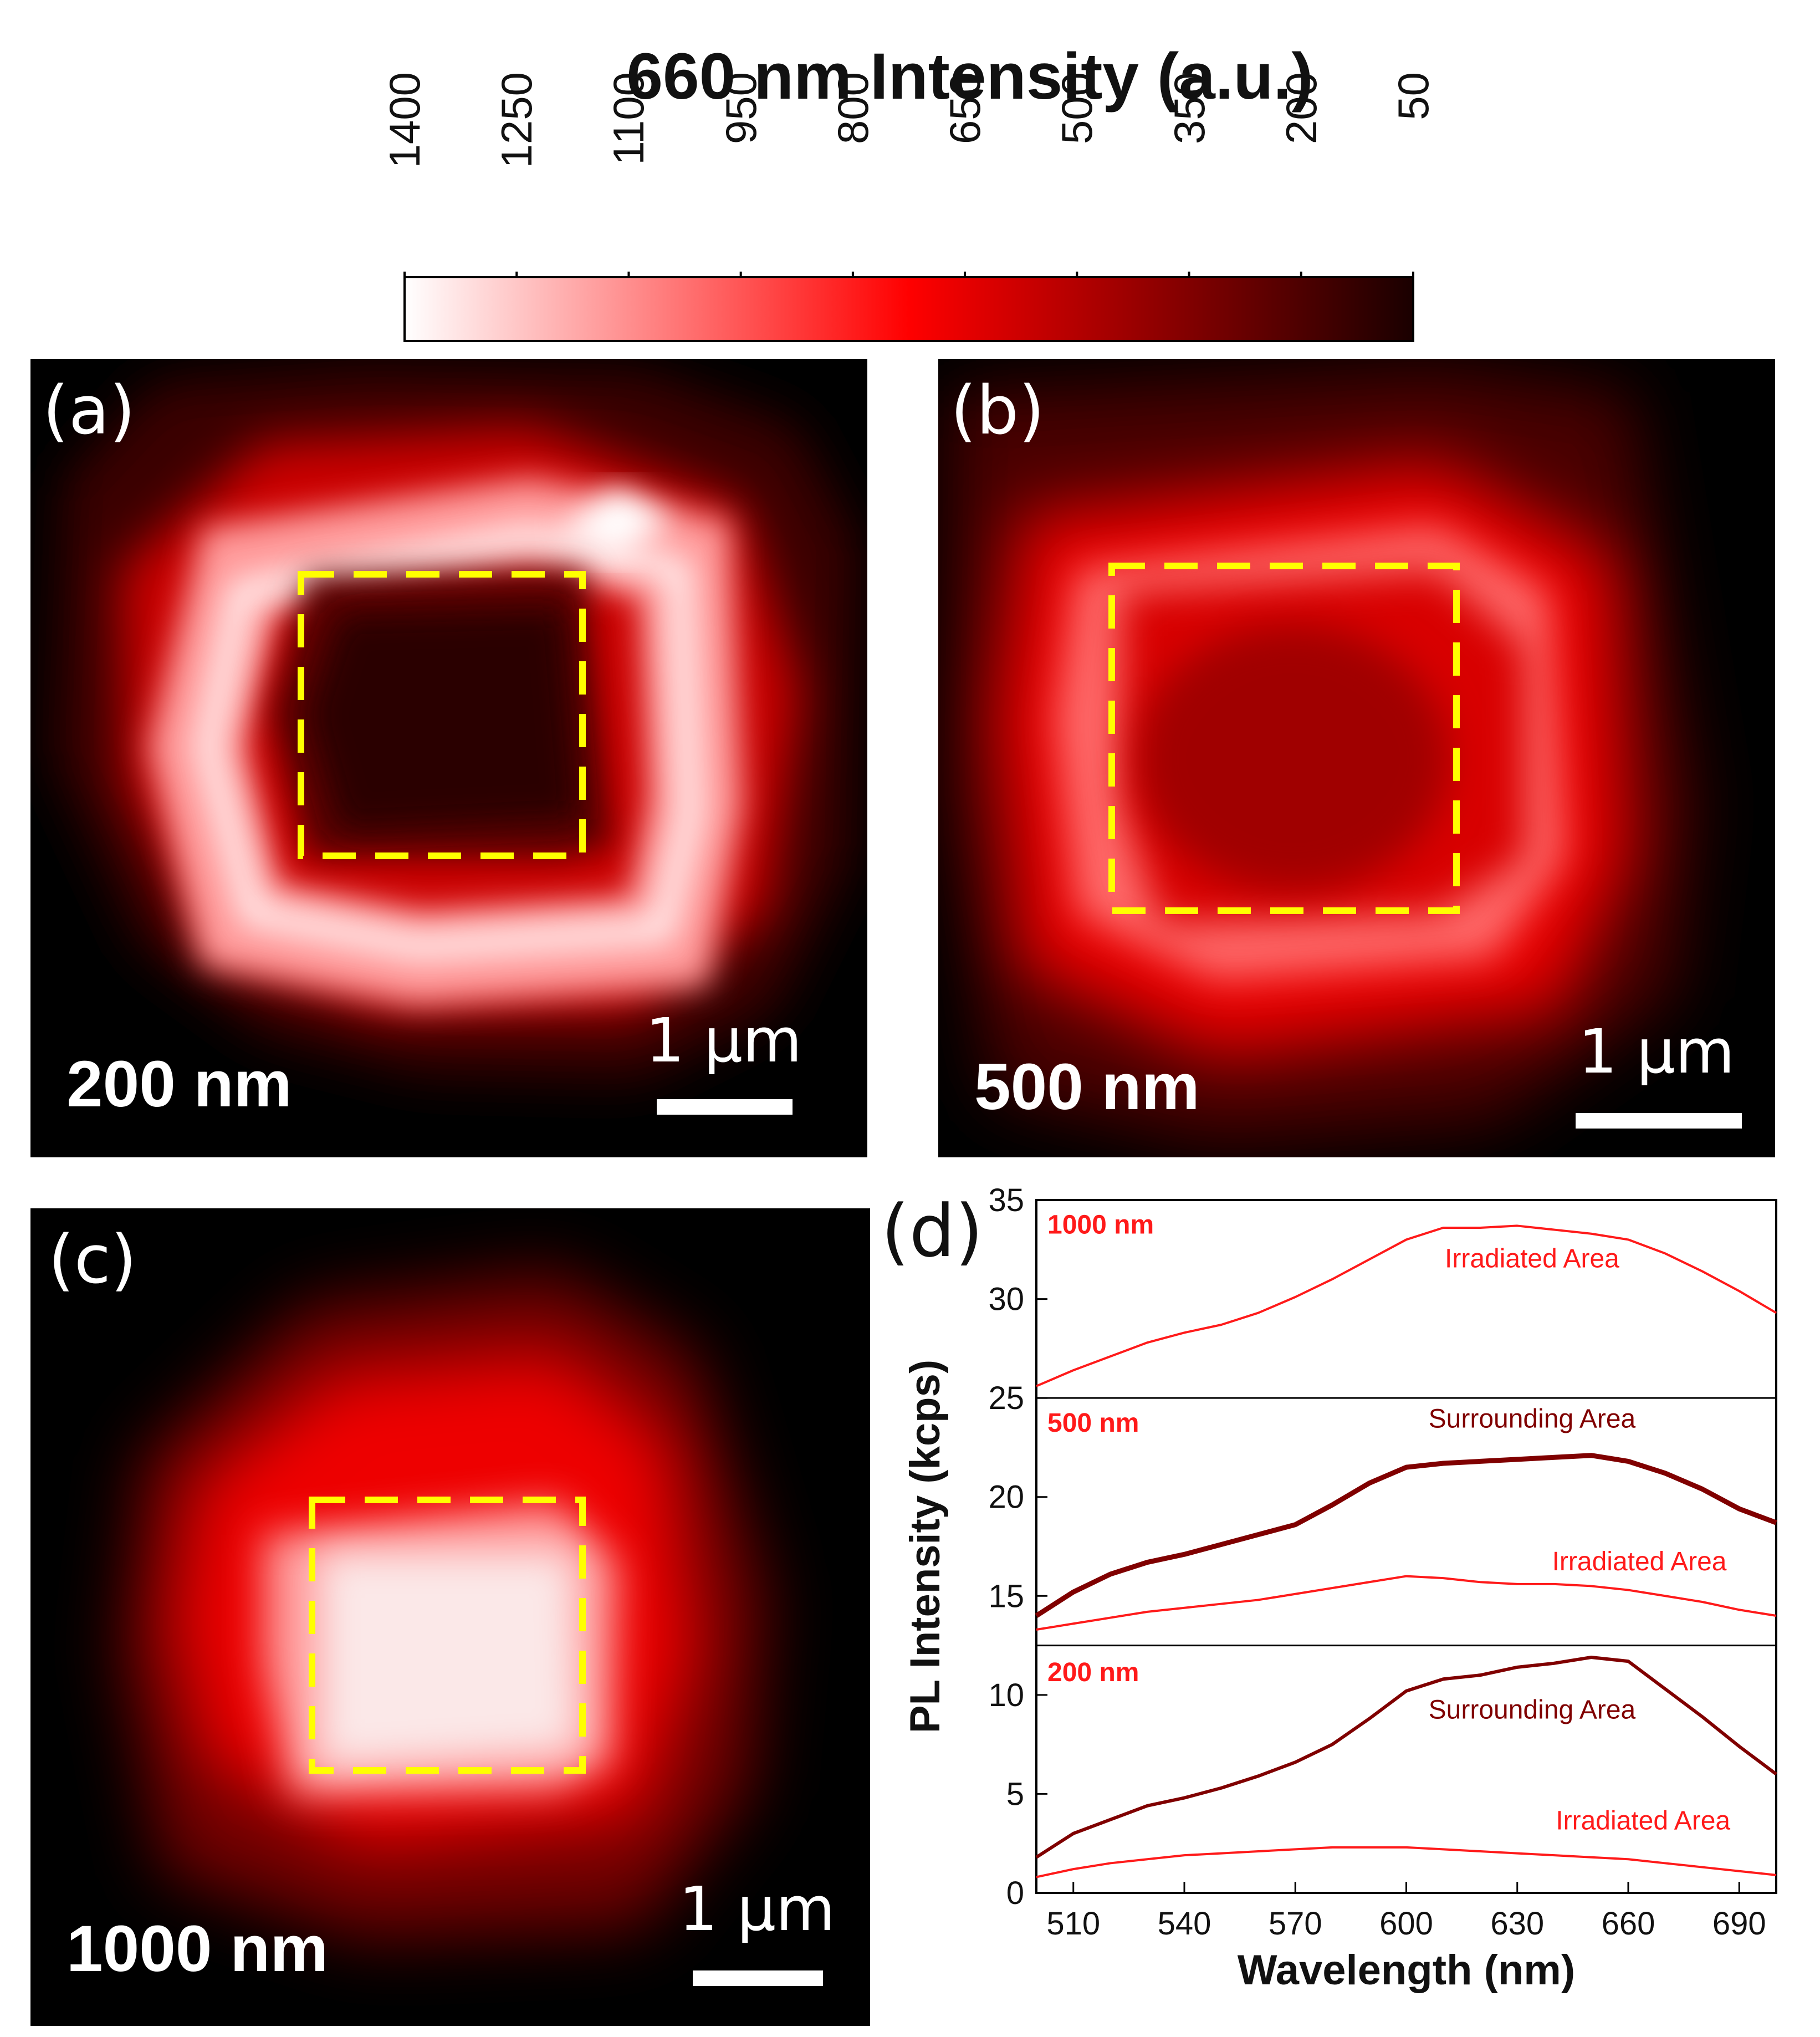 The image size is (1820, 2037). What do you see at coordinates (1006, 1200) in the screenshot?
I see `y-tick-label: 35` at bounding box center [1006, 1200].